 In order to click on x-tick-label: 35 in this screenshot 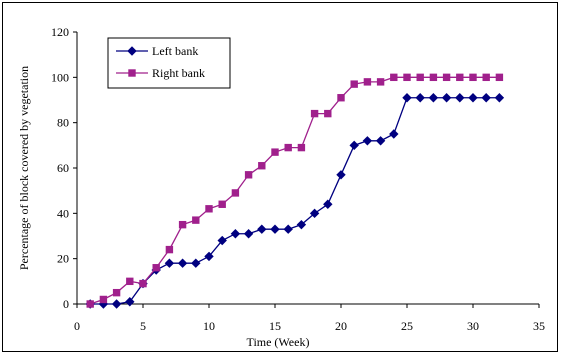, I will do `click(539, 326)`.